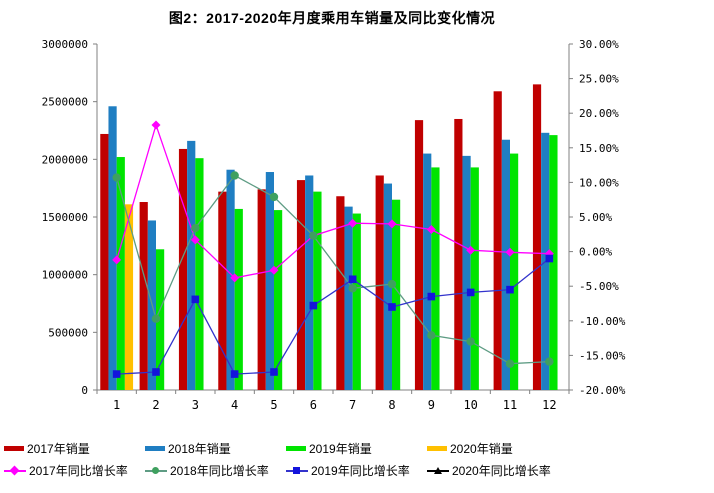  Describe the element at coordinates (360, 471) in the screenshot. I see `legend-label: 2019年同比增长率` at that location.